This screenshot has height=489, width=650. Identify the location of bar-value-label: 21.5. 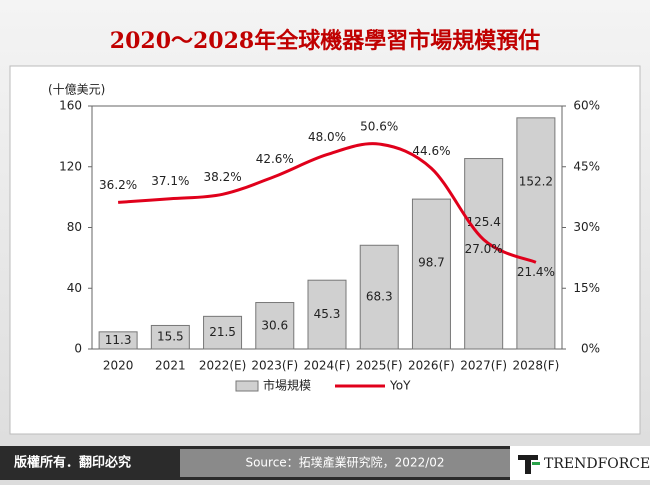
(222, 332).